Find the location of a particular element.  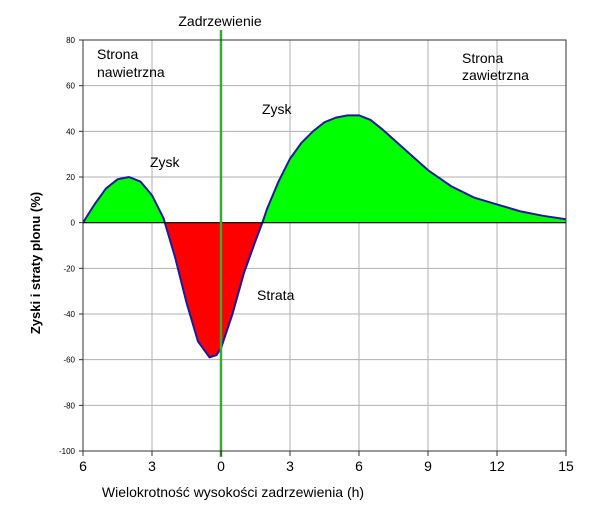

chart-title: Zadrzewienie is located at coordinates (219, 21).